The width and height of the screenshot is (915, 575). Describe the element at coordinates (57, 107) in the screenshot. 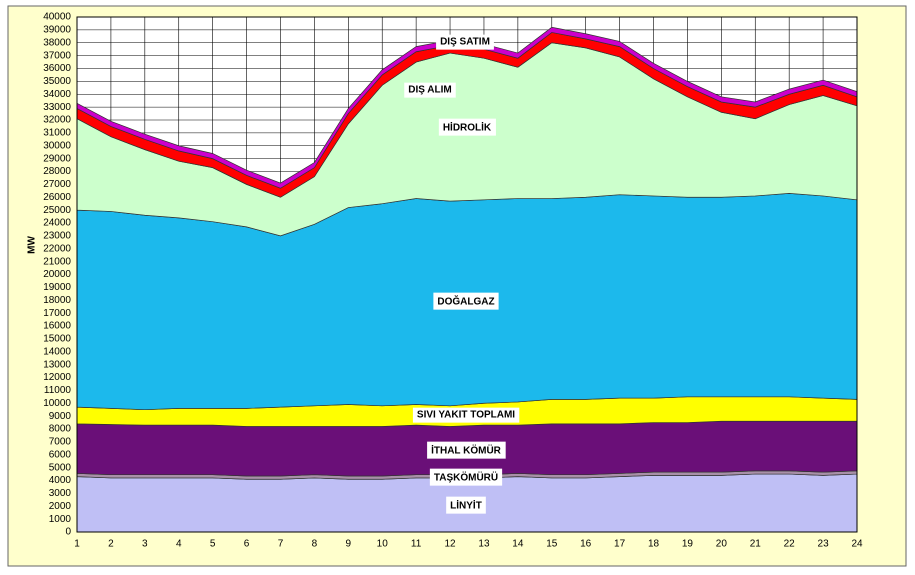

I see `y-tick-label: 33000` at that location.